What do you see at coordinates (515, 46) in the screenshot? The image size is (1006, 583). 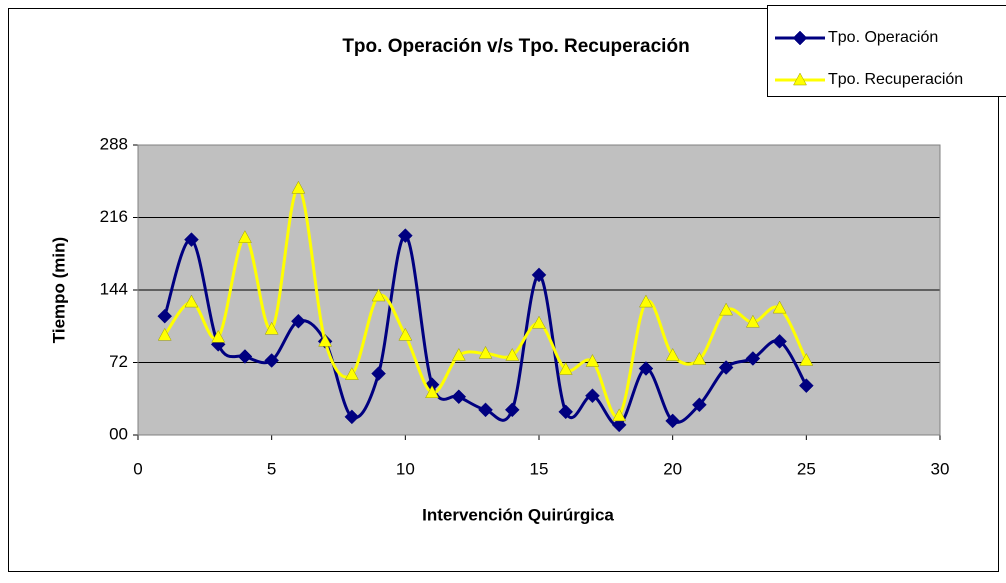 I see `chart-title: Tpo. Operación v/s Tpo. Recuperación` at bounding box center [515, 46].